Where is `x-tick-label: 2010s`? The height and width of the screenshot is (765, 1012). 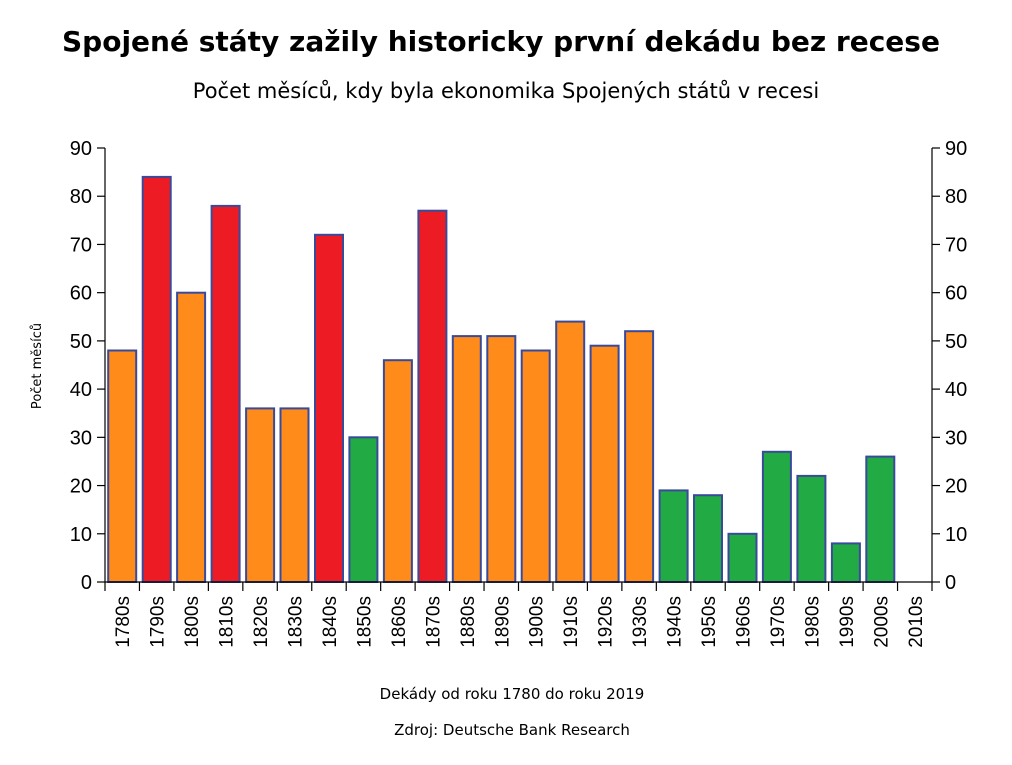 x-tick-label: 2010s is located at coordinates (916, 622).